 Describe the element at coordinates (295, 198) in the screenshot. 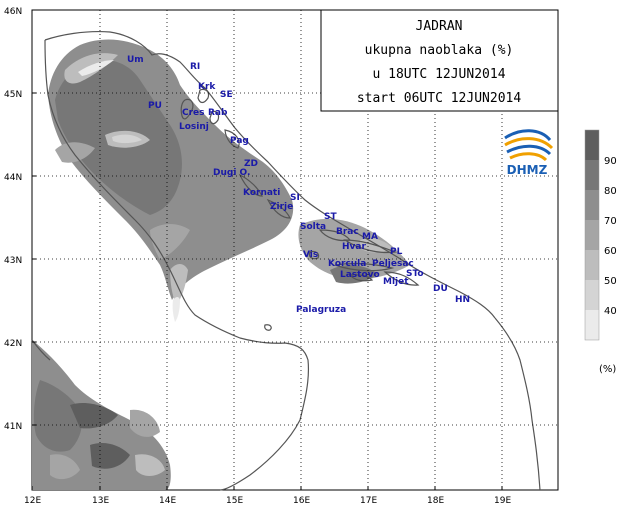

I see `place-label: SI` at that location.